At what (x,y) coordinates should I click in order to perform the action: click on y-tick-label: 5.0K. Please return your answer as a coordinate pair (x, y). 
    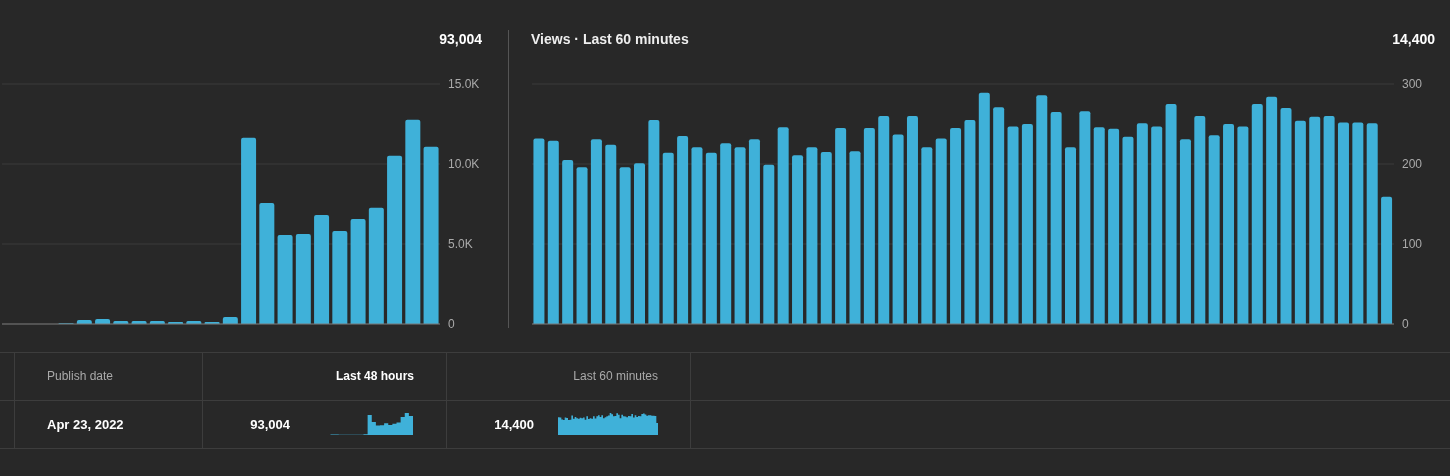
    Looking at the image, I should click on (460, 244).